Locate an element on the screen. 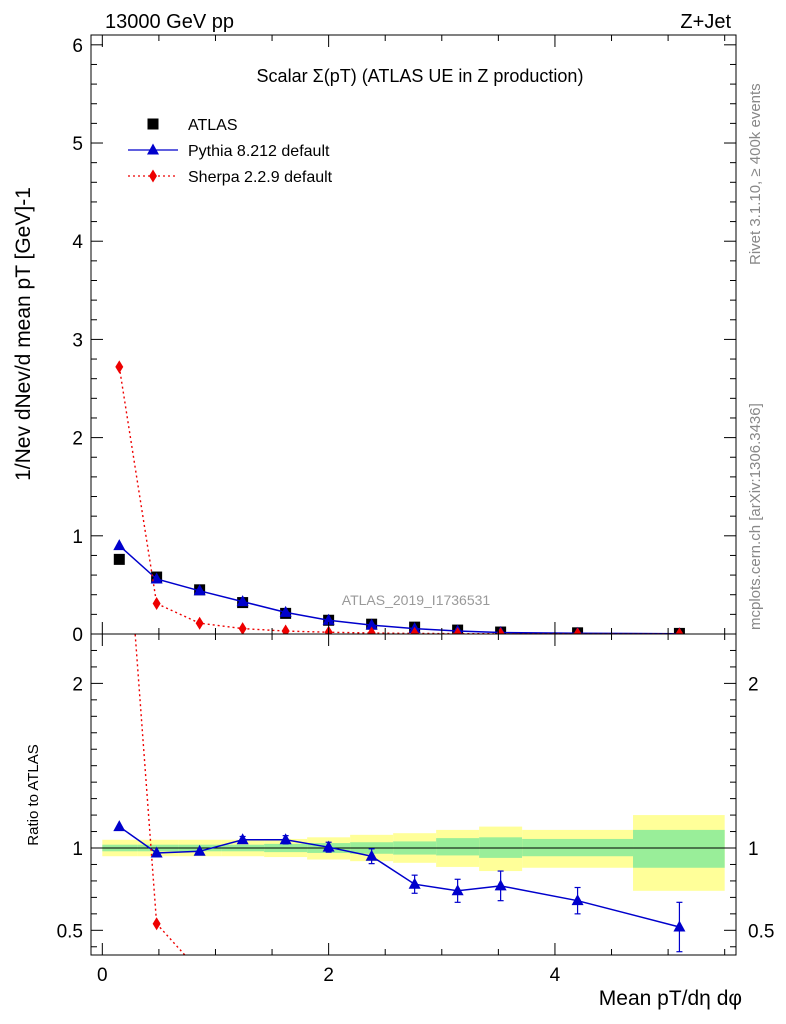  ratio-y-tick-label-right: 1 is located at coordinates (753, 849).